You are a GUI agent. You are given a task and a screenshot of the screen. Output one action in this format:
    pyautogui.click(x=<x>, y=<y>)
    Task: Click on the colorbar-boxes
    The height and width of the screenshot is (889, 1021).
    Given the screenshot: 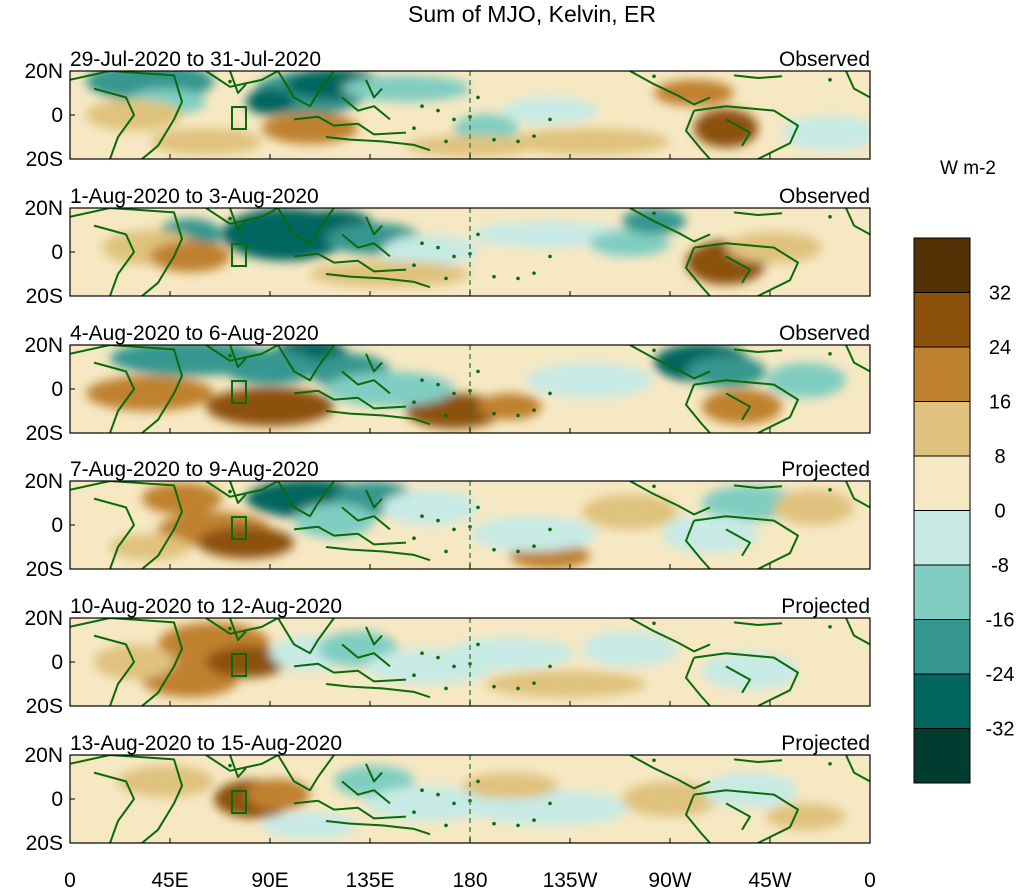 What is the action you would take?
    pyautogui.click(x=942, y=510)
    